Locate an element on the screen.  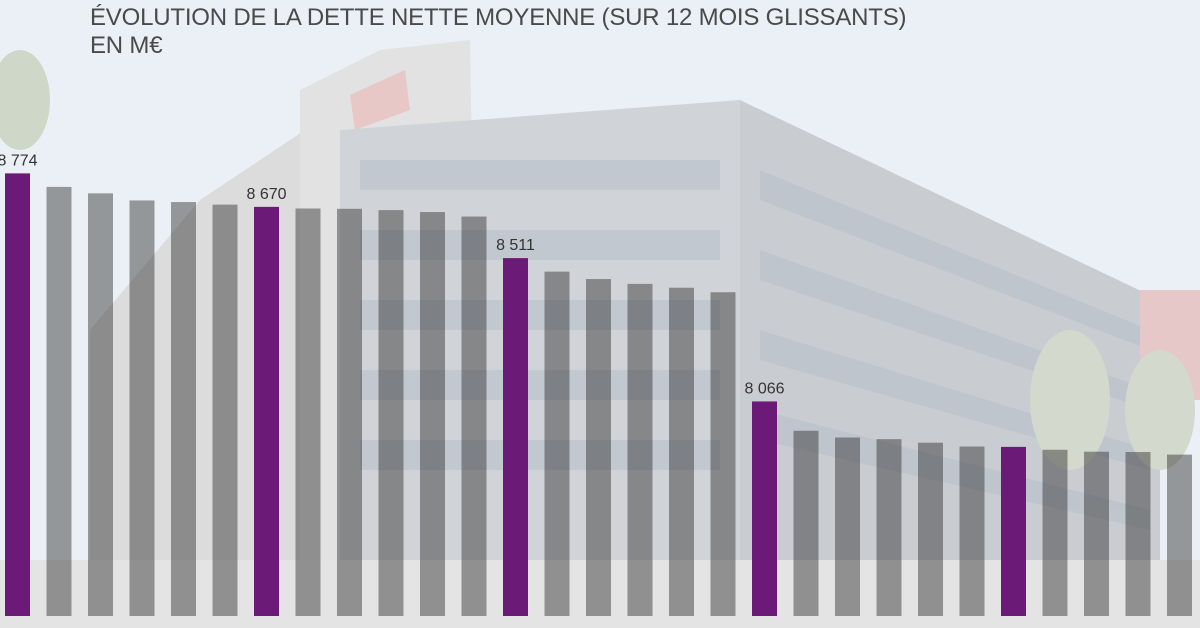
data-label: 8 774 is located at coordinates (19, 160).